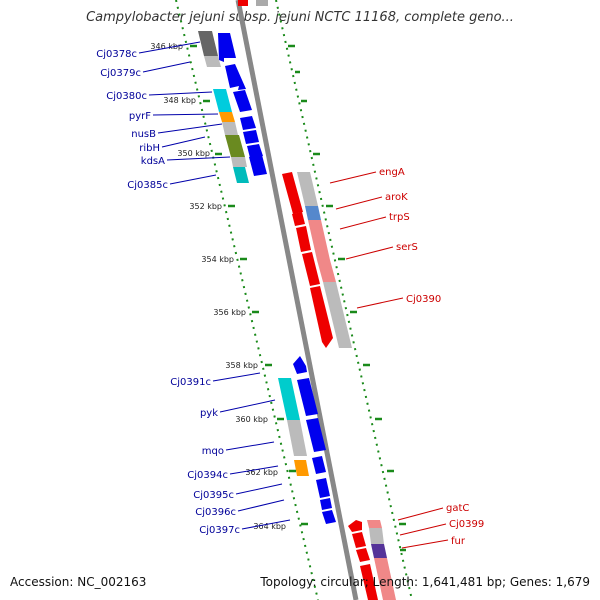 This screenshot has width=600, height=600. I want to click on gene-label-cj0378c: Cj0378c, so click(116, 54).